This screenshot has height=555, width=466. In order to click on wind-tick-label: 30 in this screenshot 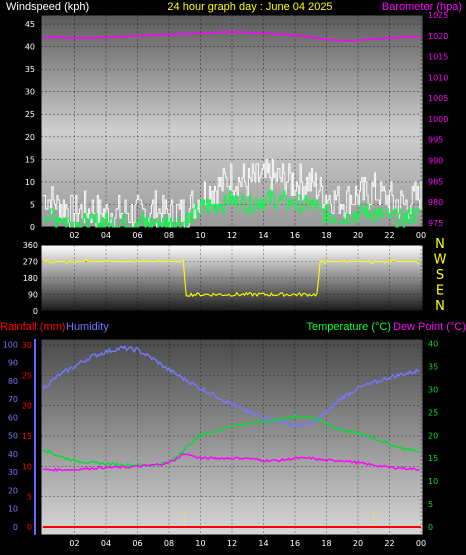, I will do `click(30, 92)`.